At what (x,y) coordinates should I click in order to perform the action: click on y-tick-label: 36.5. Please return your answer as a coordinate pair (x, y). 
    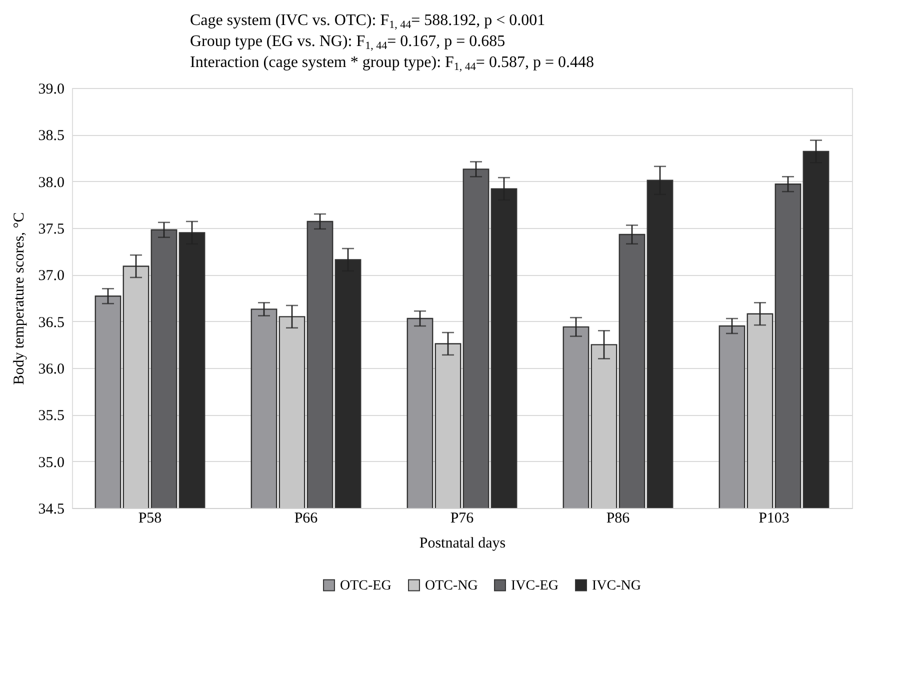
    Looking at the image, I should click on (51, 322).